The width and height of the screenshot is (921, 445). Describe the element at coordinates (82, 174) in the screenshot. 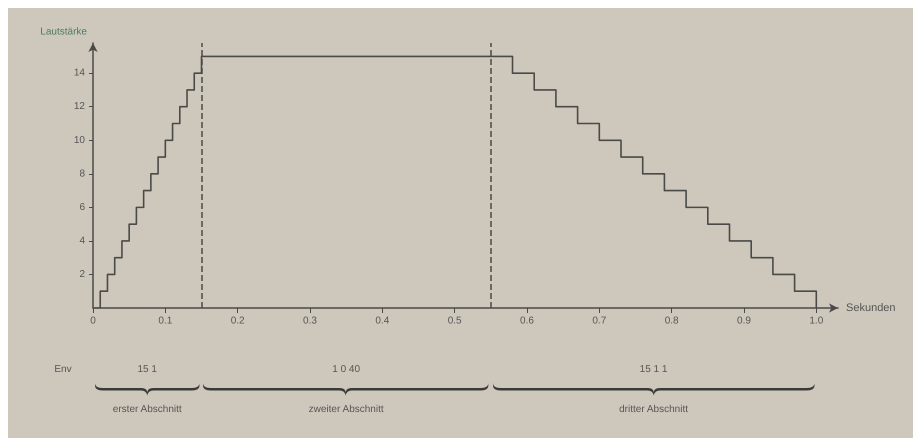

I see `y-tick-label: 8` at that location.